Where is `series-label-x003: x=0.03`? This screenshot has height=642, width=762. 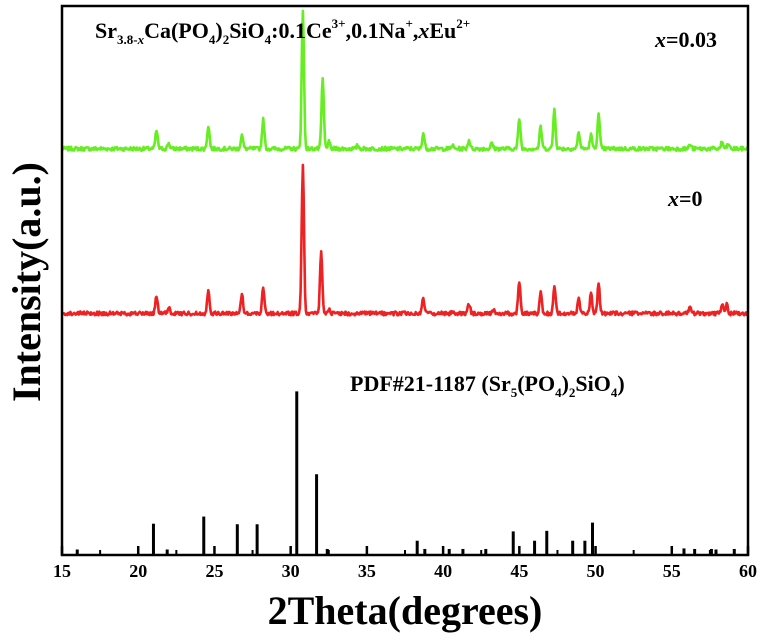
series-label-x003: x=0.03 is located at coordinates (685, 39).